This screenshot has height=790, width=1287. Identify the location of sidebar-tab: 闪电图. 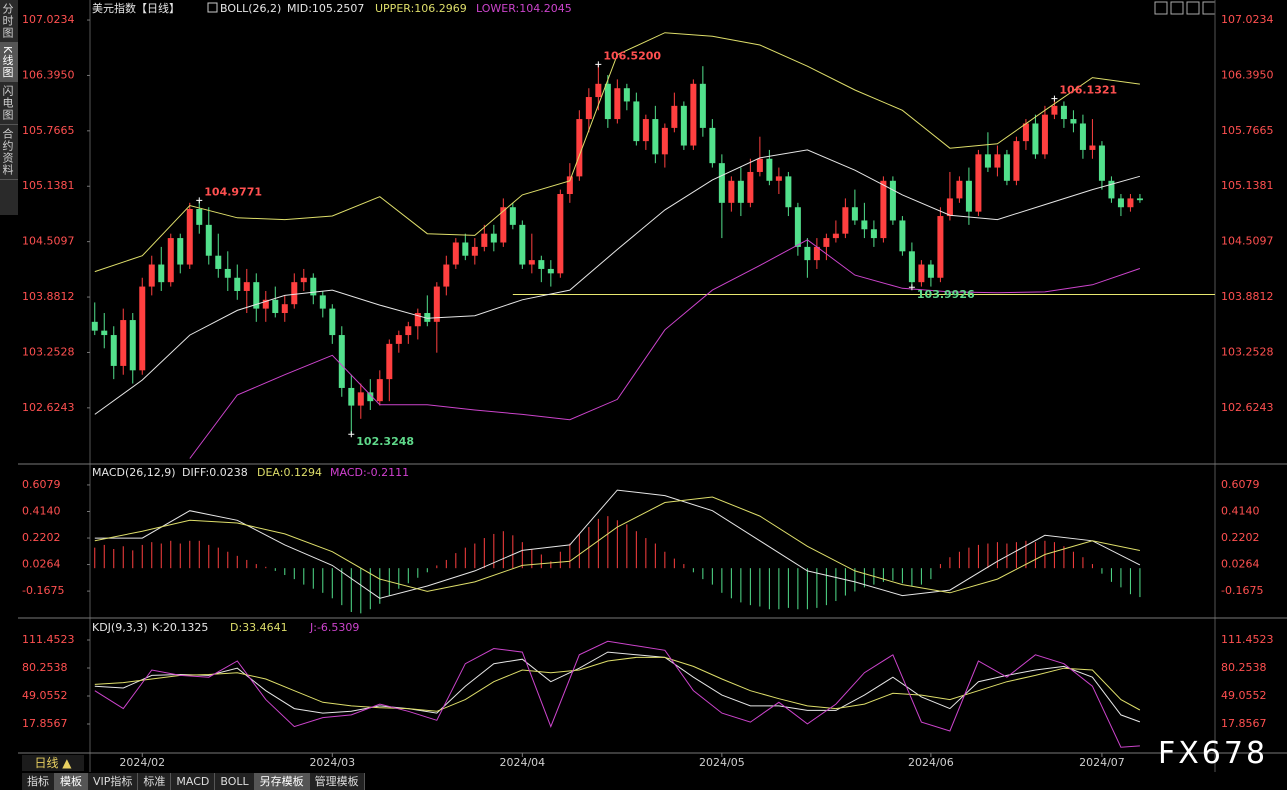
(9, 104).